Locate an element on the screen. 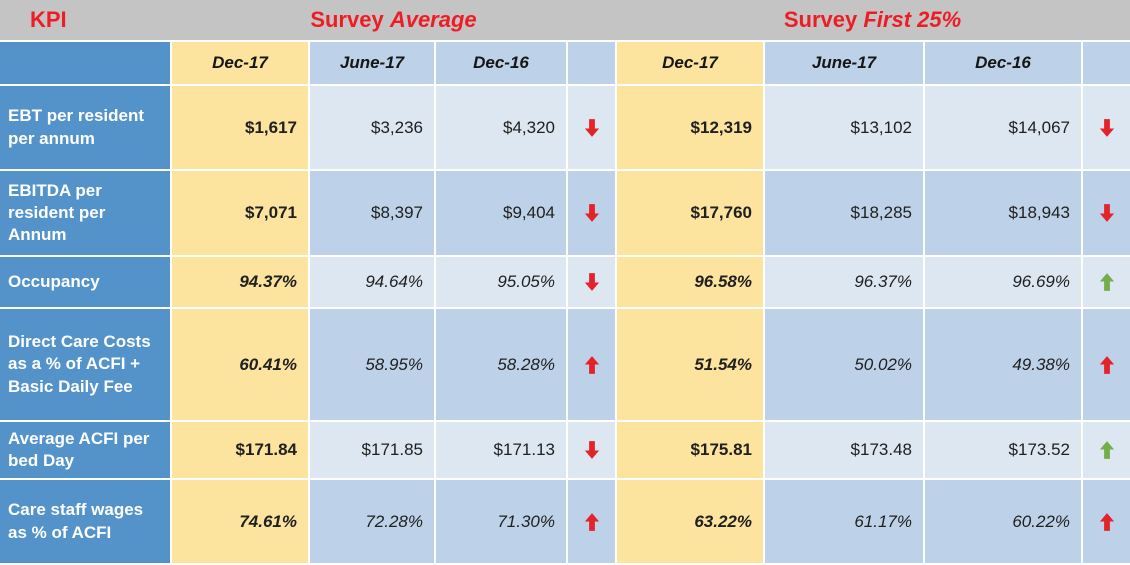 Image resolution: width=1130 pixels, height=565 pixels. avg-dec16-value: $9,404 is located at coordinates (501, 213).